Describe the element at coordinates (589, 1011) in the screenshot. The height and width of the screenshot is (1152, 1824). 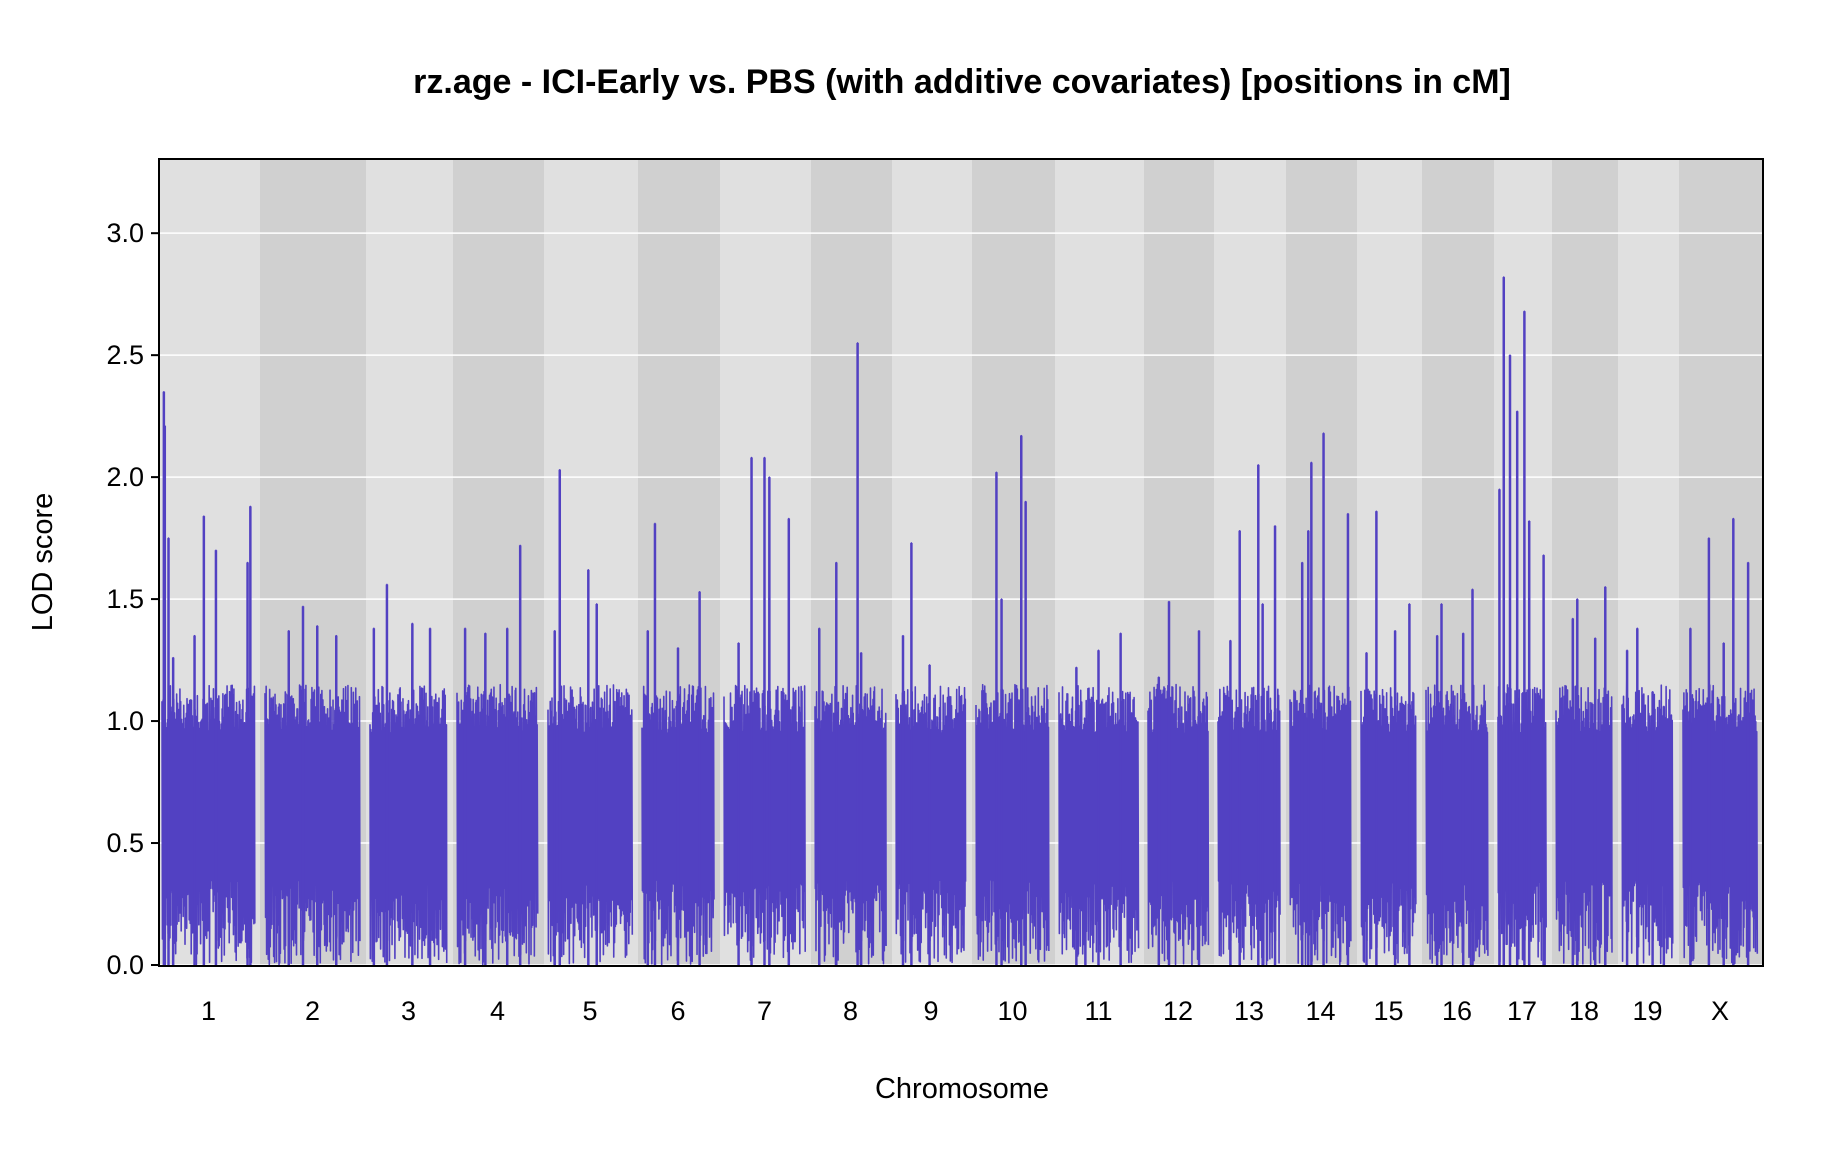
I see `chromosome-label: 5` at that location.